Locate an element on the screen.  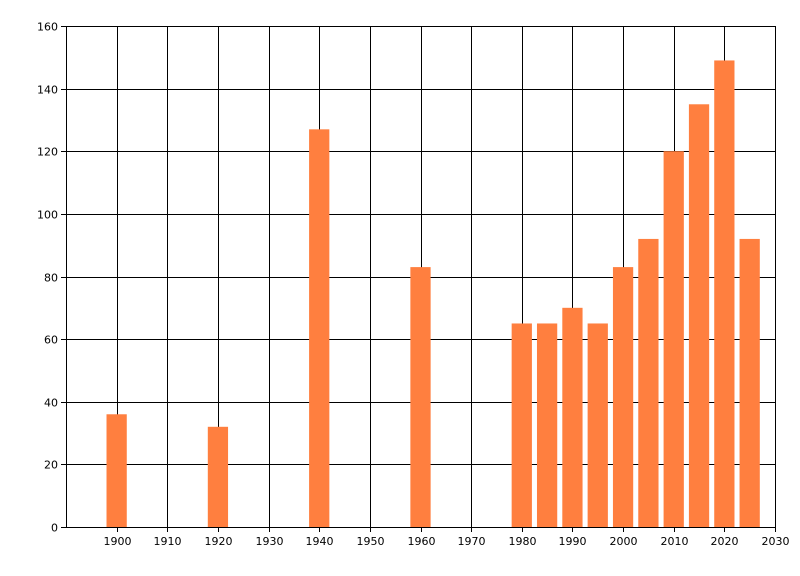
bar-2010 is located at coordinates (673, 339).